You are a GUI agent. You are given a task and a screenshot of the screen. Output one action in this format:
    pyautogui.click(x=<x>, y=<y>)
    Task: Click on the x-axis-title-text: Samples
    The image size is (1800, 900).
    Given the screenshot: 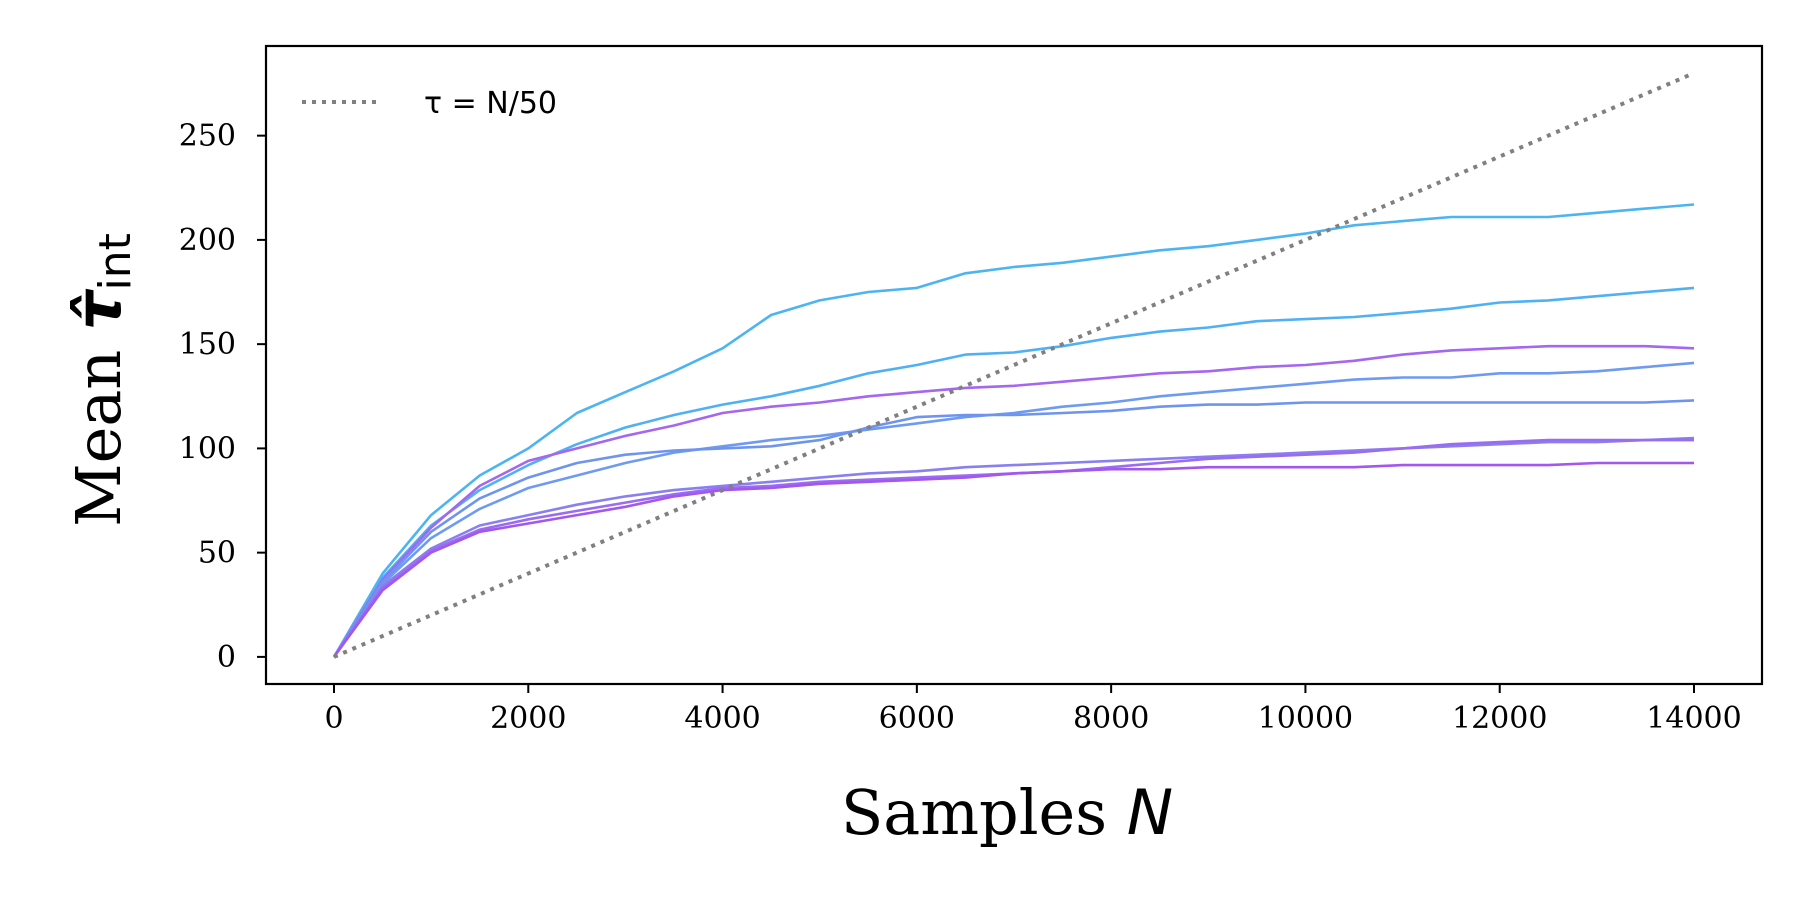 What is the action you would take?
    pyautogui.click(x=984, y=812)
    